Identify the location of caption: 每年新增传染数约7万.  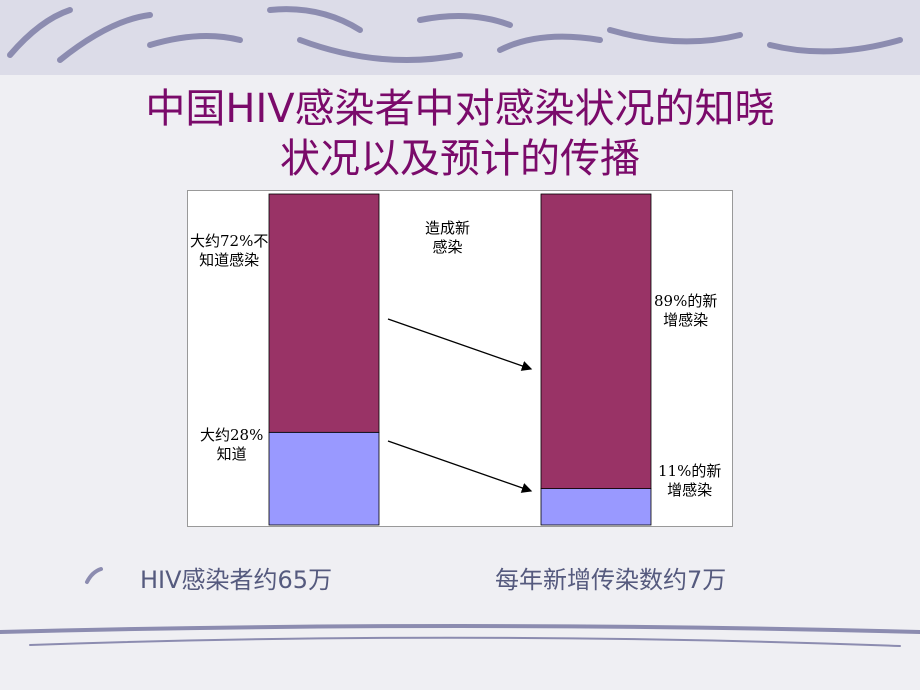
(611, 580).